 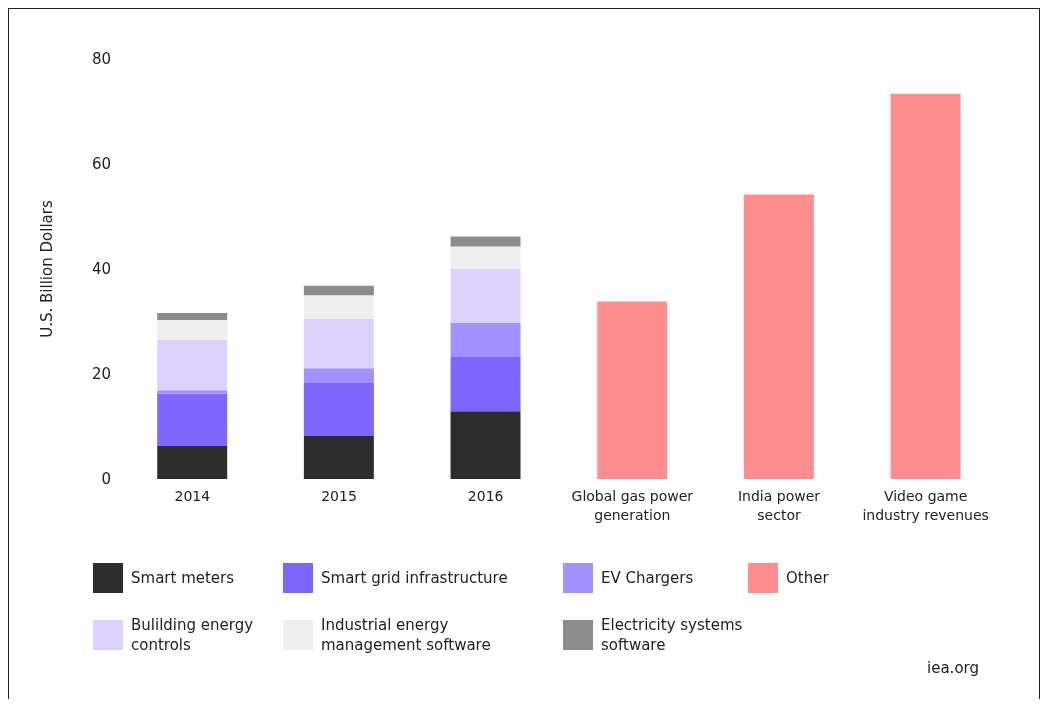 I want to click on y-tick-label: 60, so click(x=101, y=164).